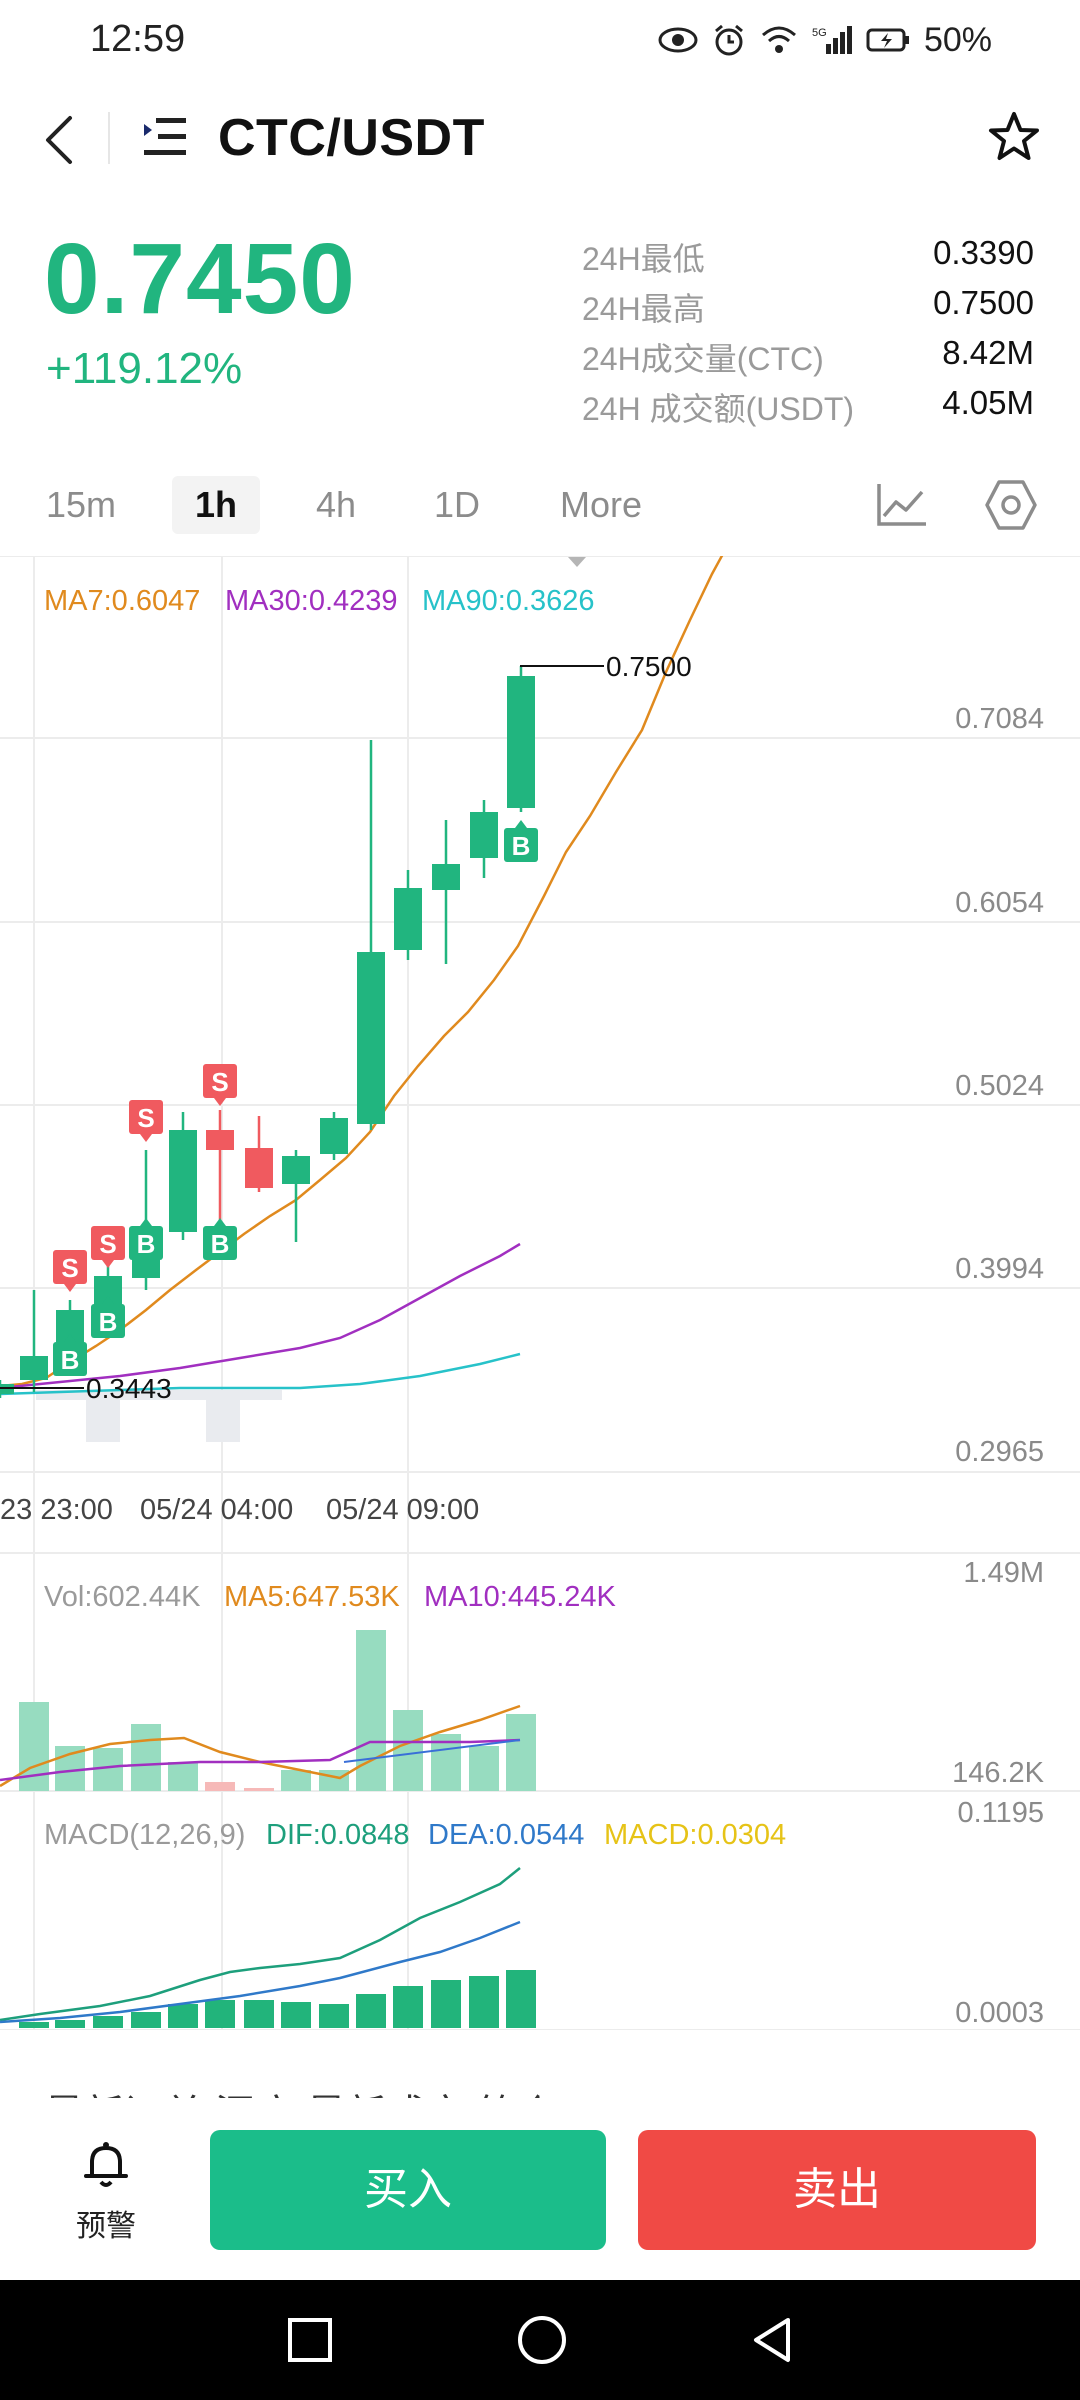  Describe the element at coordinates (703, 359) in the screenshot. I see `stat-label-volume: 24H成交量(CTC)` at that location.